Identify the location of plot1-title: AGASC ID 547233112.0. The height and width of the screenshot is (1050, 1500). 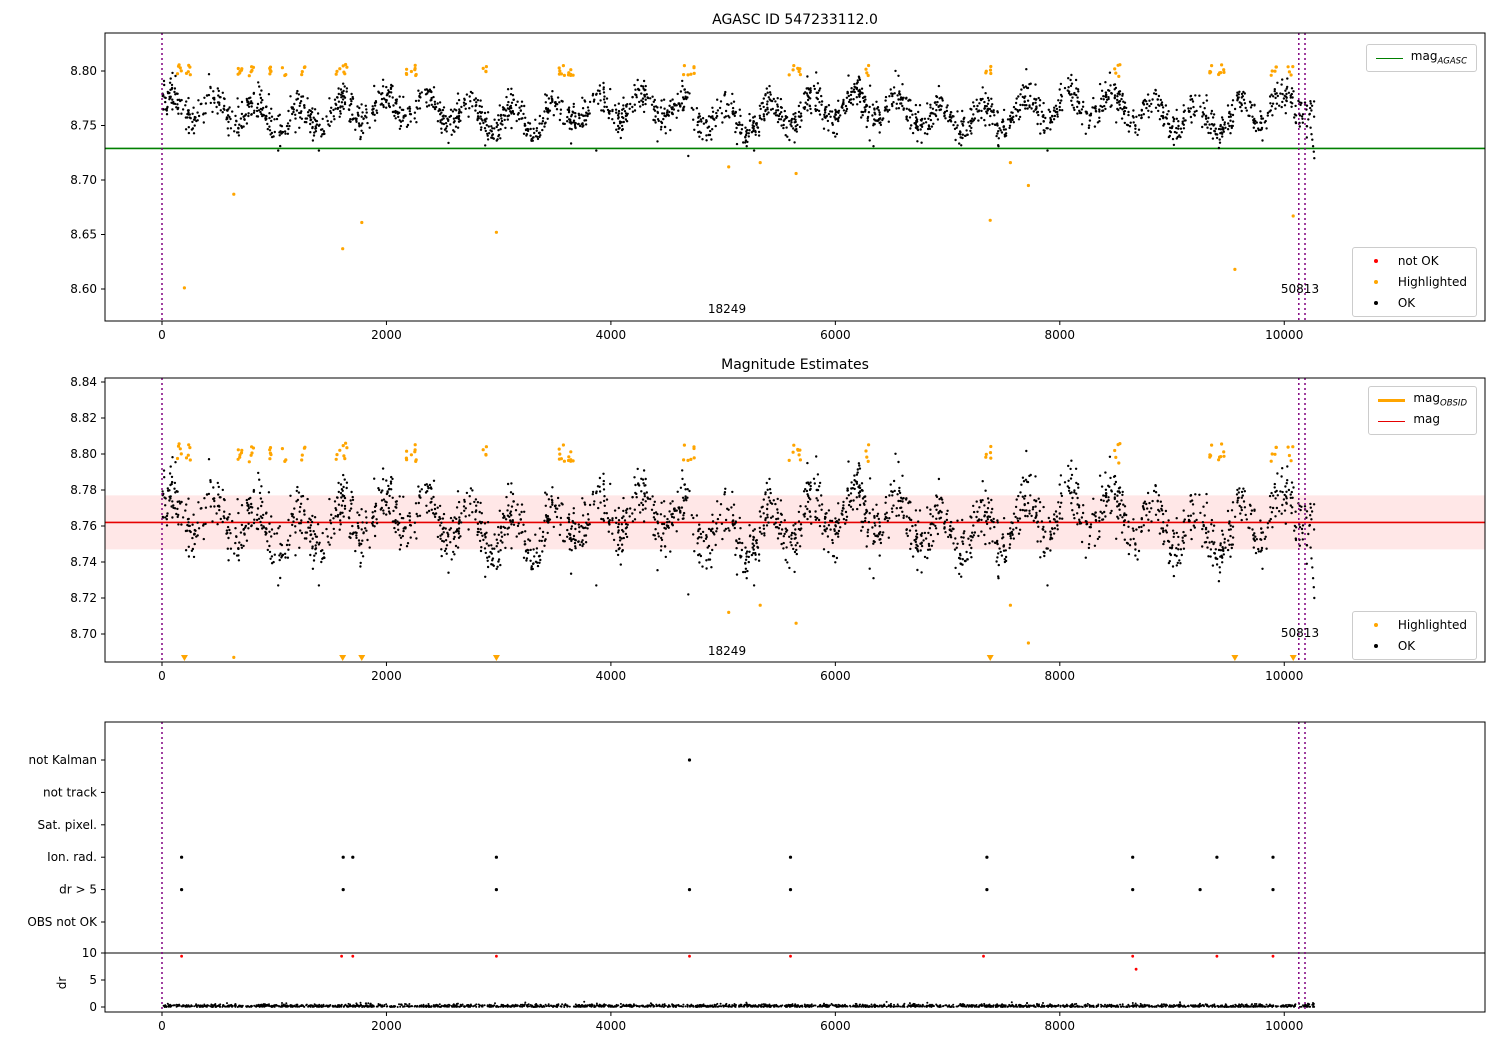
(795, 20).